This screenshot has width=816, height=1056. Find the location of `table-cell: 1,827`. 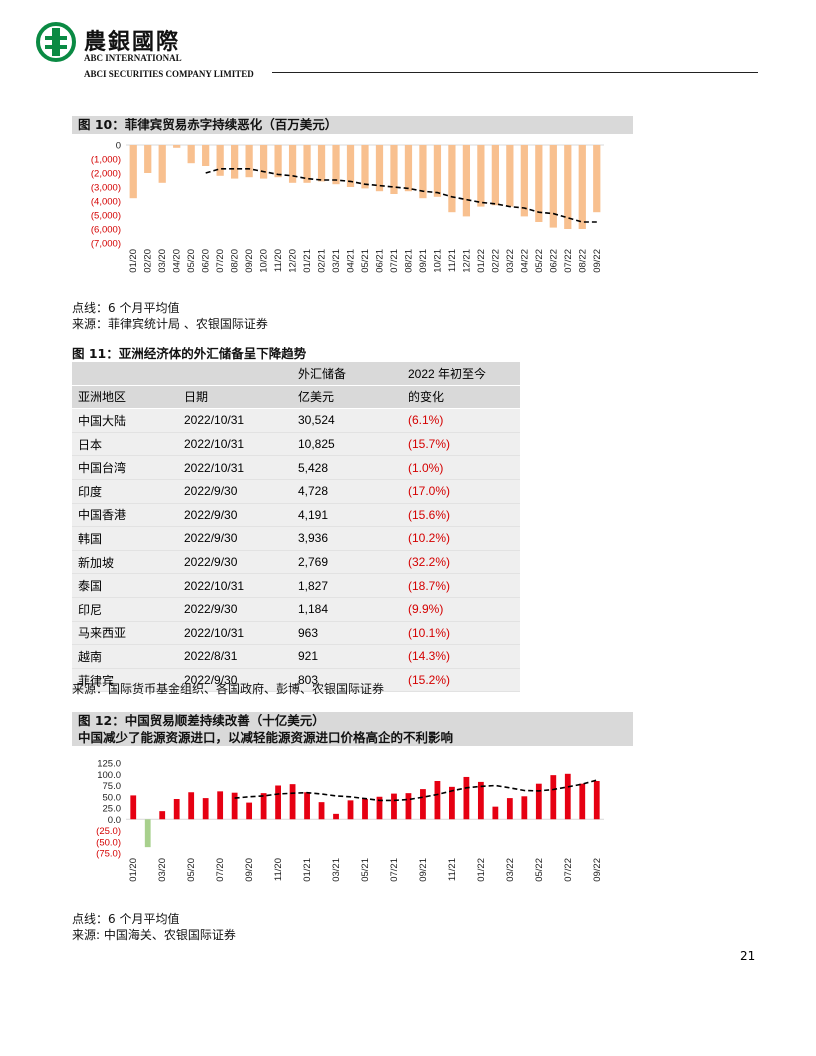

table-cell: 1,827 is located at coordinates (347, 585).